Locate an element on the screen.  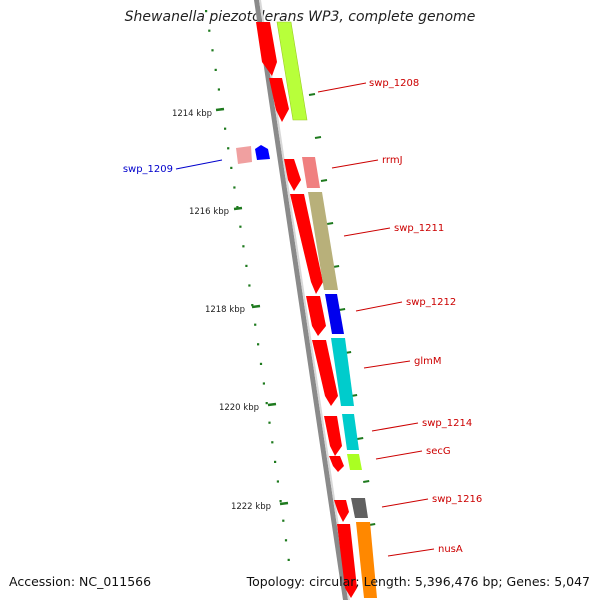
scale-dots is located at coordinates (247, 285).